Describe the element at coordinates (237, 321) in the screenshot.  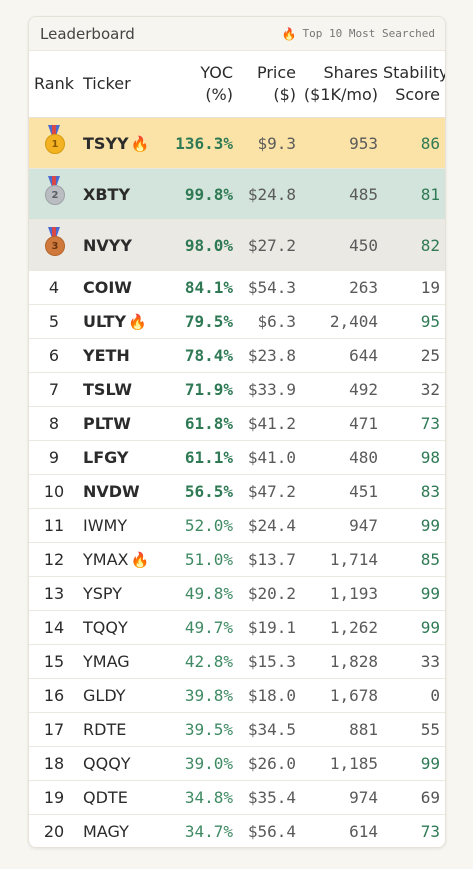
I see `table-row: 5 ULTY 🔥 79.5% $6.3 2,404 95` at that location.